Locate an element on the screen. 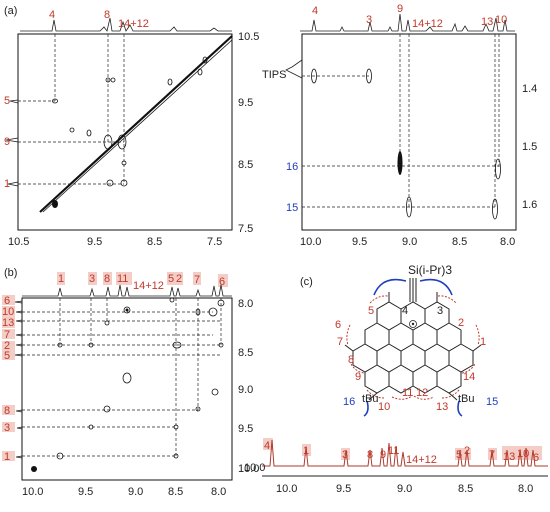 The image size is (550, 512). spectrum-peak-label: 4 is located at coordinates (267, 446).